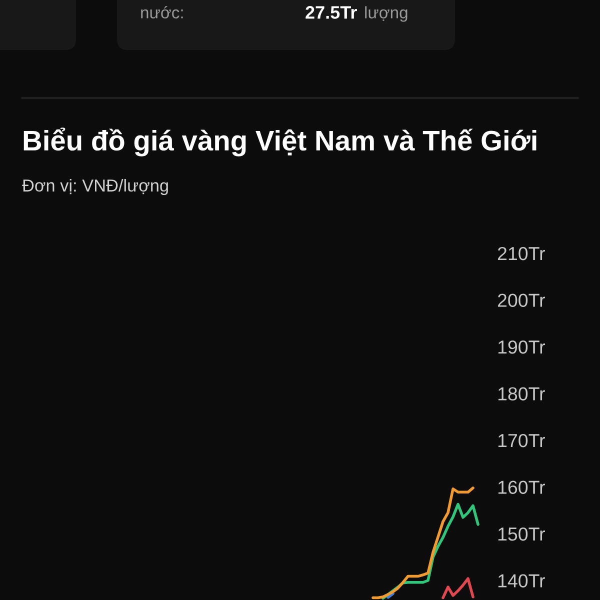 The height and width of the screenshot is (600, 600). What do you see at coordinates (521, 487) in the screenshot?
I see `y-tick-label: 160Tr` at bounding box center [521, 487].